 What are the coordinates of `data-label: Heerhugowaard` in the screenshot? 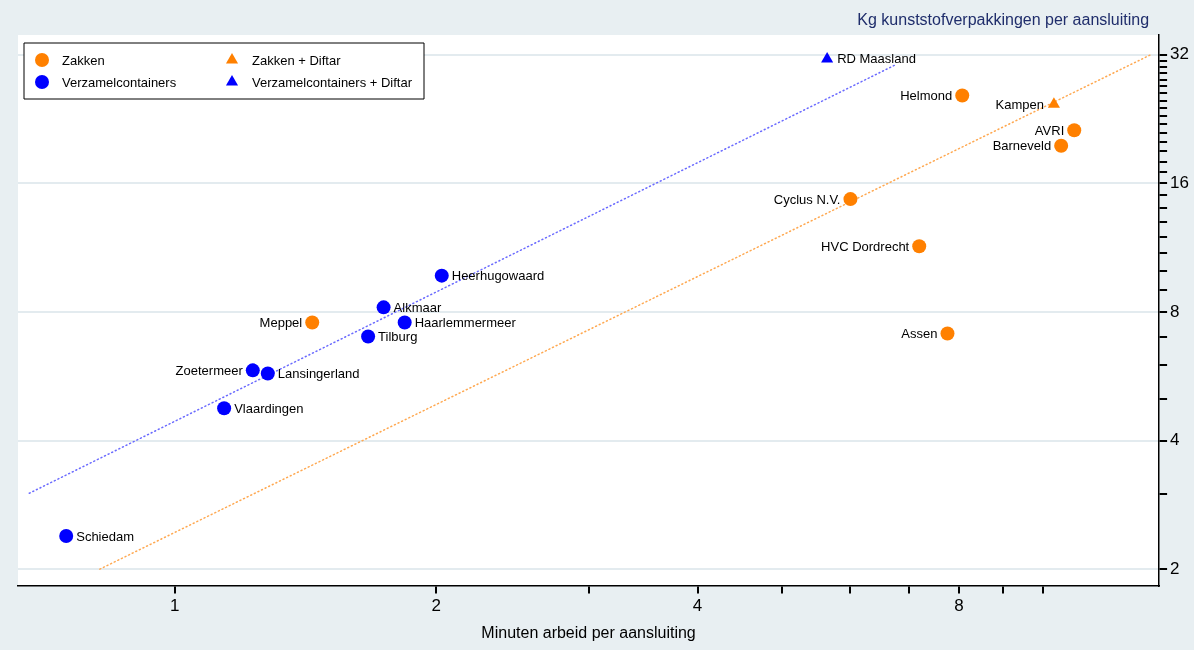 It's located at (498, 276).